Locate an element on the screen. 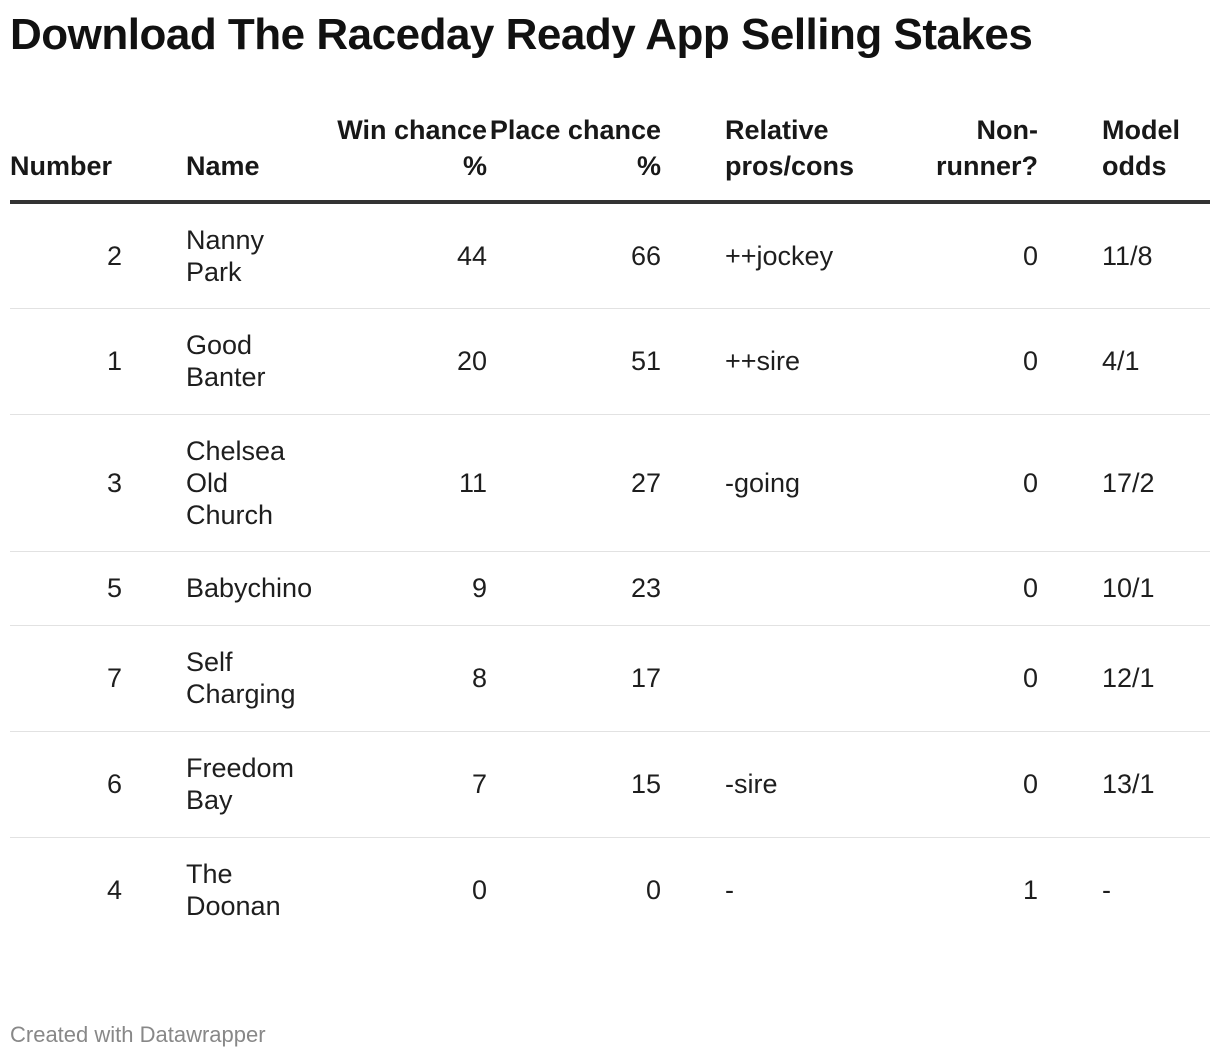 Image resolution: width=1220 pixels, height=1060 pixels. cell-pros-cons: -sire is located at coordinates (825, 784).